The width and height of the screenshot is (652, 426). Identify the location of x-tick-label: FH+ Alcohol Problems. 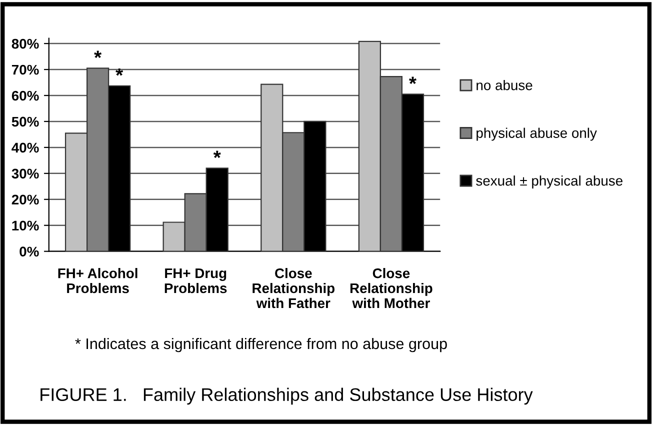
(98, 281).